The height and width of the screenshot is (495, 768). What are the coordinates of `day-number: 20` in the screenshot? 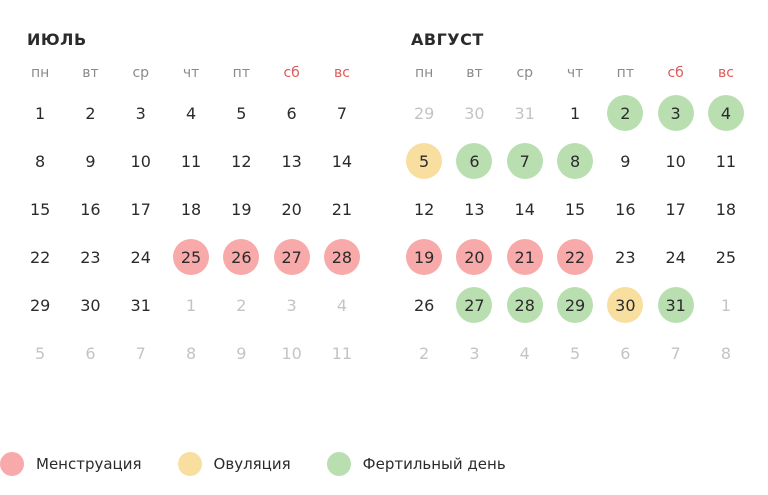 It's located at (474, 257).